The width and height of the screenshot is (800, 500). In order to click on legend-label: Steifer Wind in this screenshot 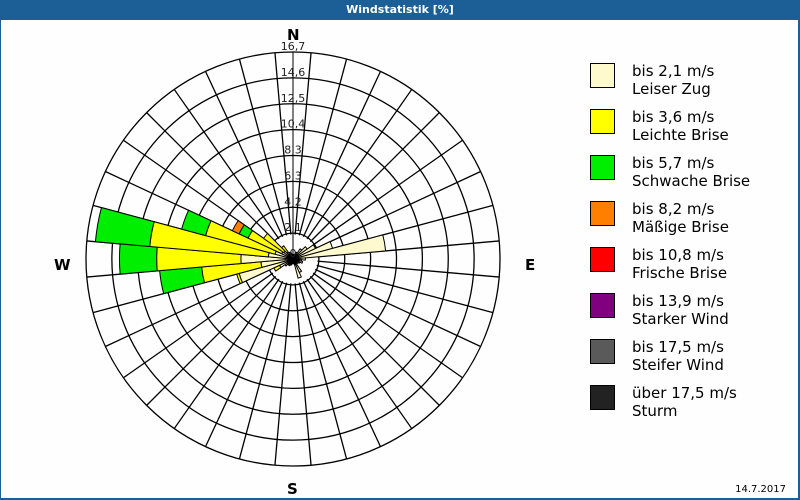, I will do `click(678, 365)`.